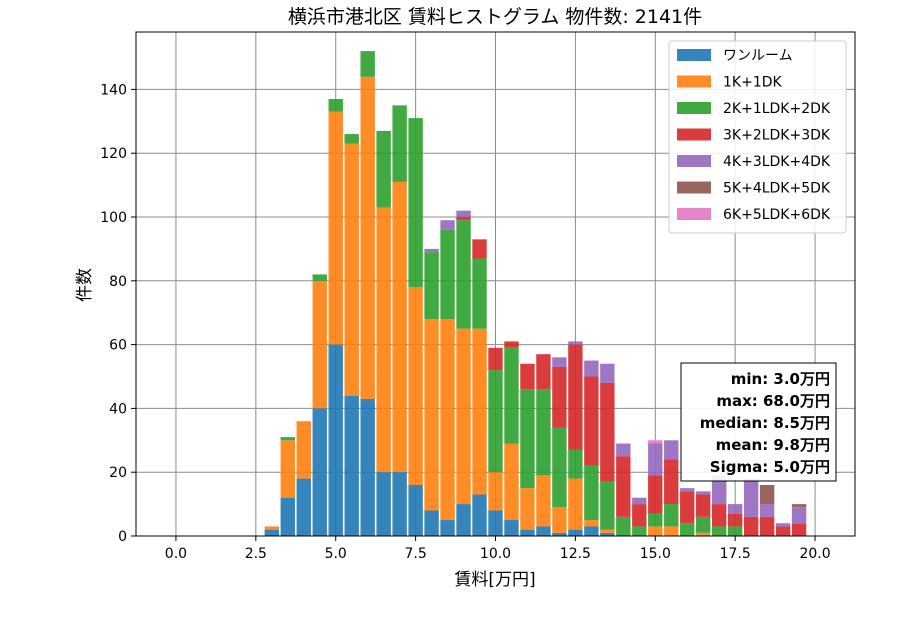  What do you see at coordinates (770, 467) in the screenshot?
I see `stats-line: Sigma: 5.0万円` at bounding box center [770, 467].